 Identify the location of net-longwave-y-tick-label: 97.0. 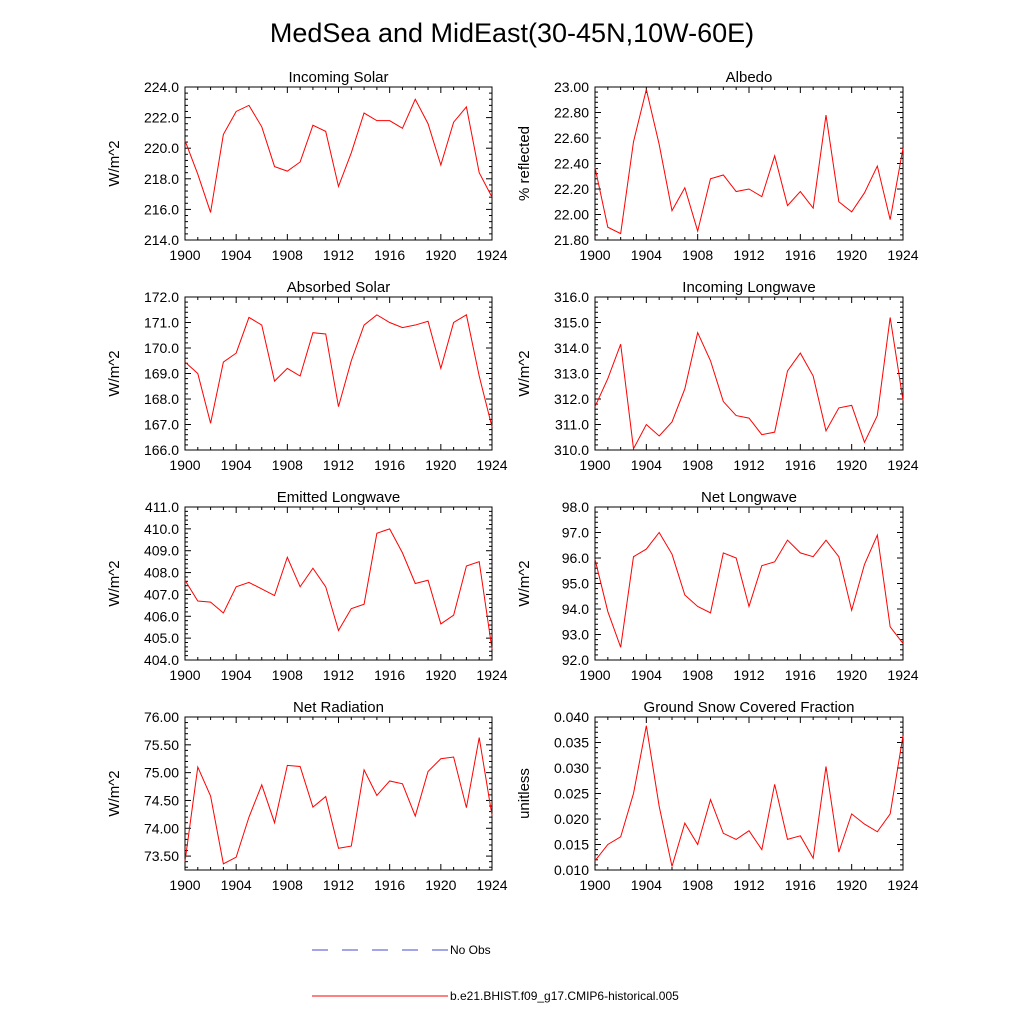
(575, 533).